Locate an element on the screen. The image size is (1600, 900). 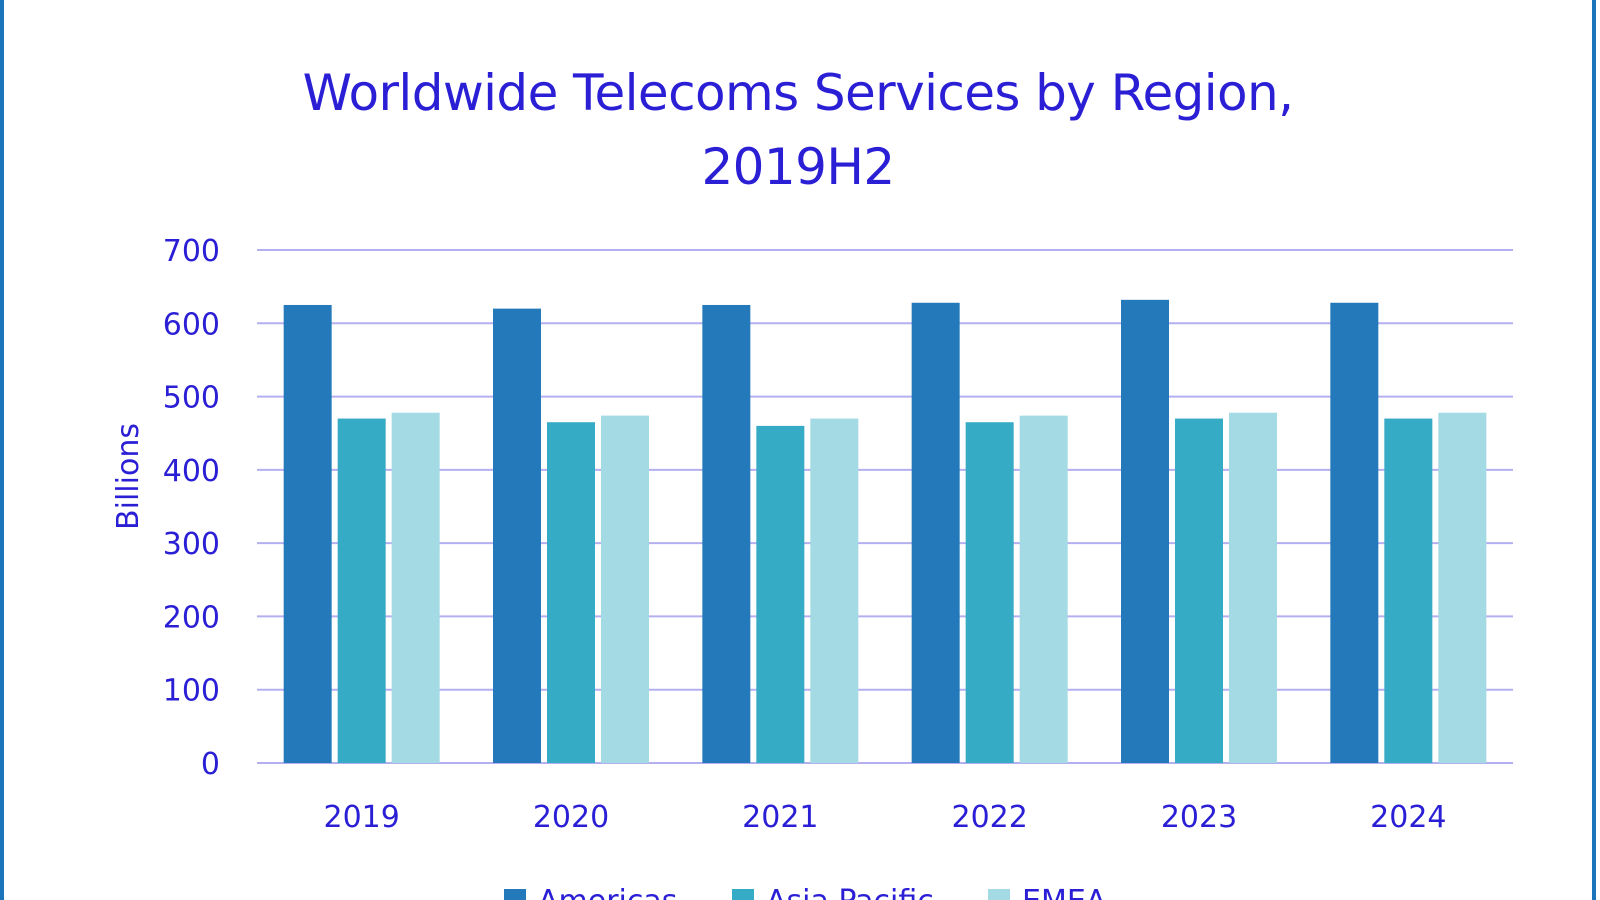
bar-asia-pacific-2022 is located at coordinates (989, 592).